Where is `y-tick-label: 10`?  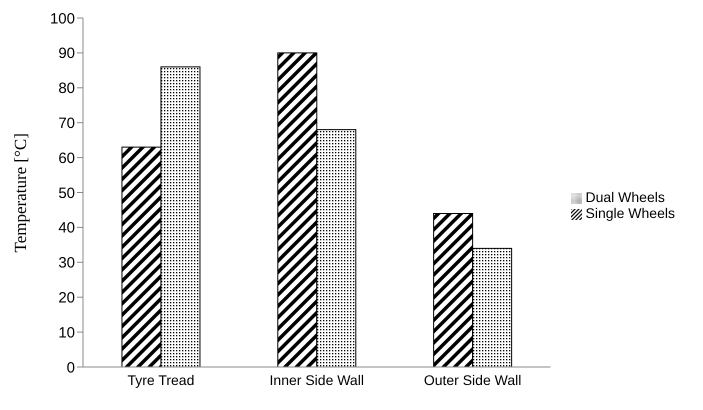
y-tick-label: 10 is located at coordinates (66, 333).